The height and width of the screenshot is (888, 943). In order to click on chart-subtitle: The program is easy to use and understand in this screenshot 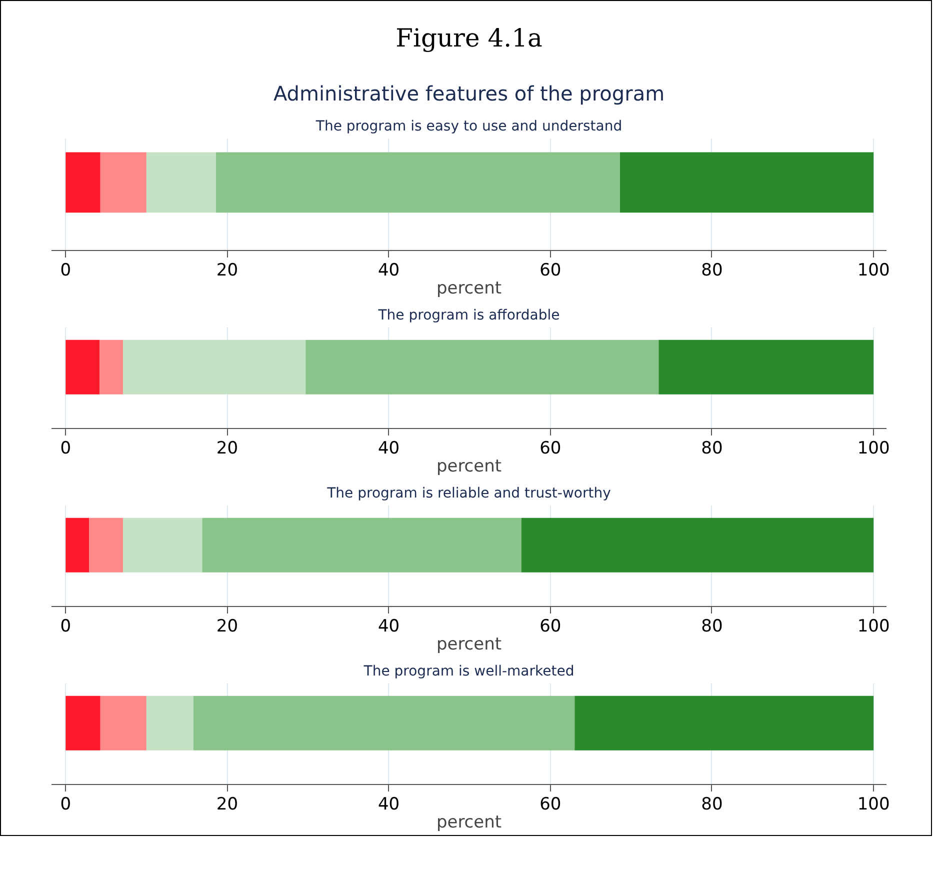, I will do `click(468, 126)`.